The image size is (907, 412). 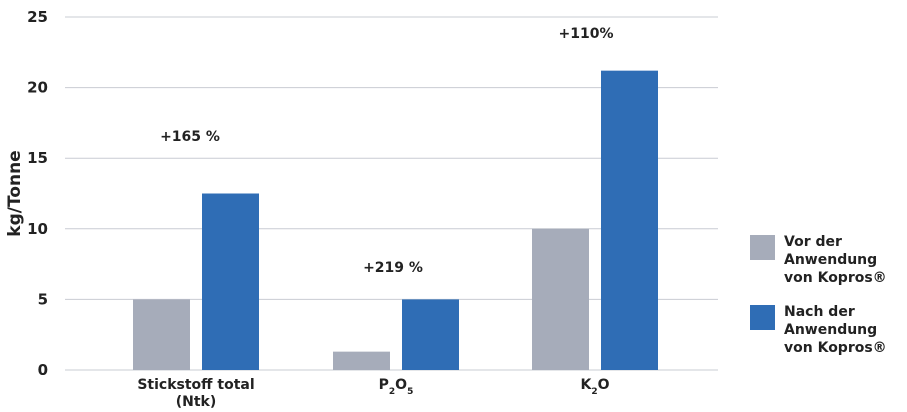 What do you see at coordinates (586, 34) in the screenshot?
I see `change-annotation: +110%` at bounding box center [586, 34].